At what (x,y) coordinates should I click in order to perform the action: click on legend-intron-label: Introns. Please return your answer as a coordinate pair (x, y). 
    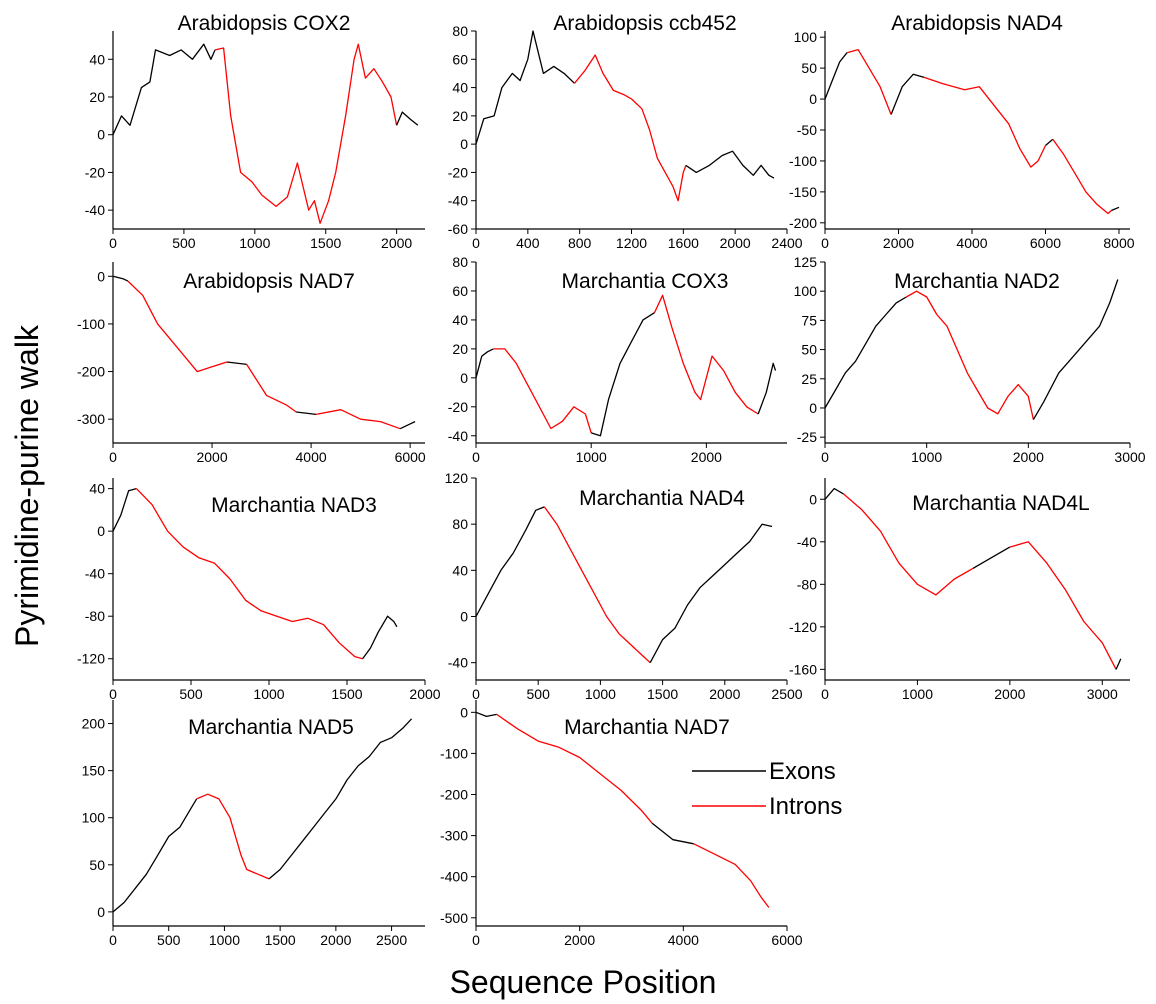
    Looking at the image, I should click on (805, 806).